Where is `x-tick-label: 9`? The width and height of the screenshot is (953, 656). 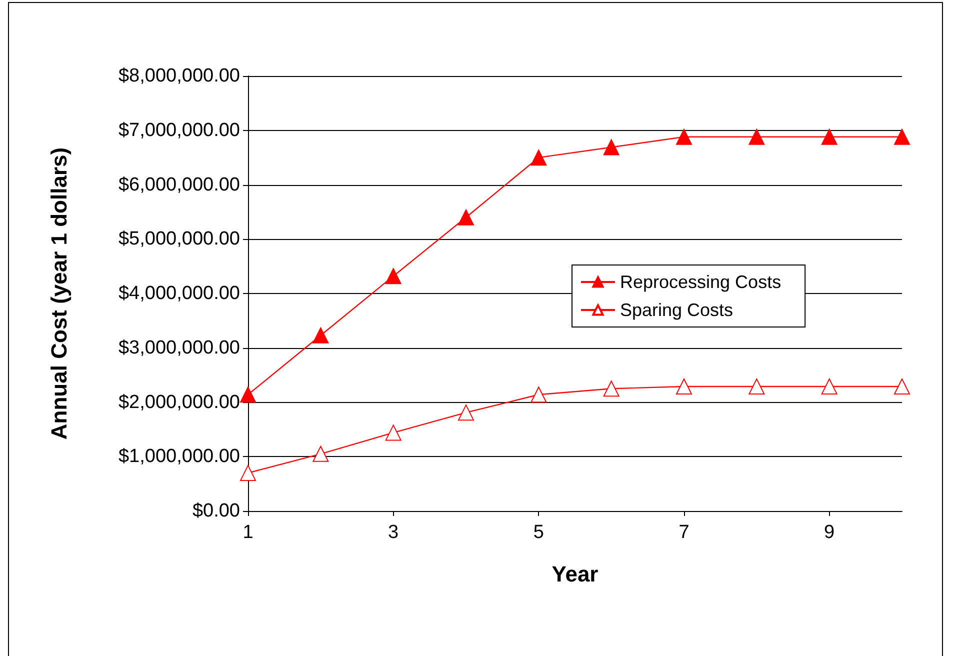
x-tick-label: 9 is located at coordinates (829, 532).